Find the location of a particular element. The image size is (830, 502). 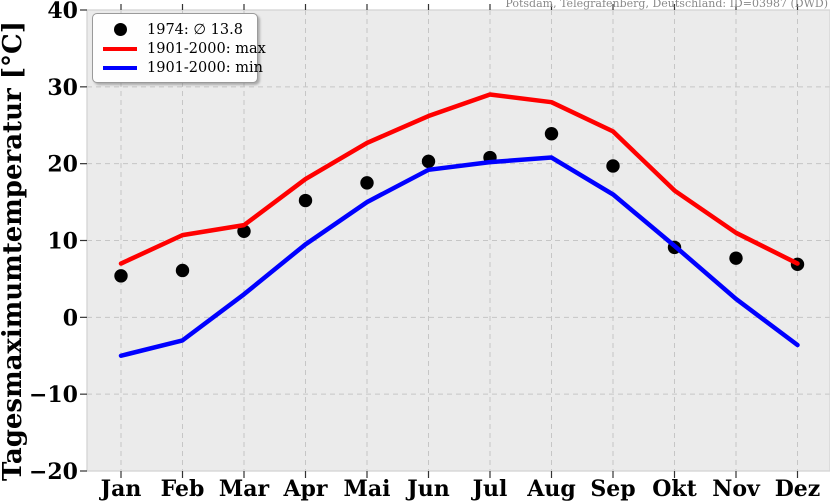

legend-item-1974: 1974: ∅ 13.8 is located at coordinates (175, 29).